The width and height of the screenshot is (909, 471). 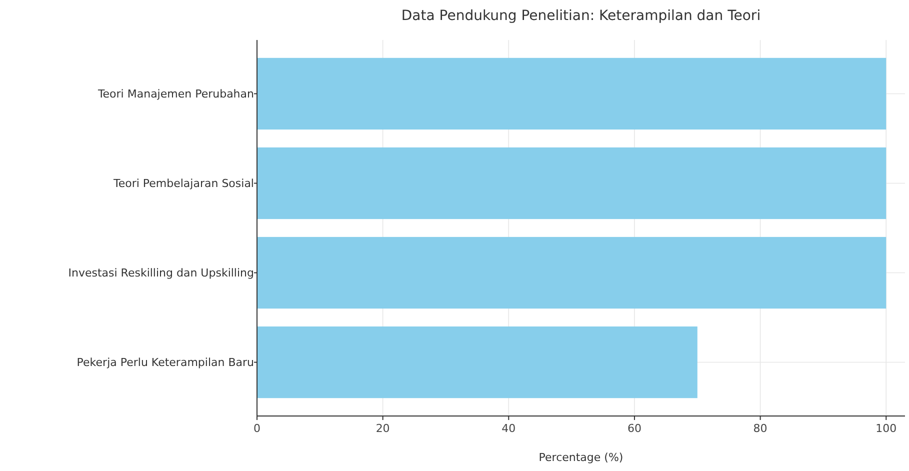 What do you see at coordinates (175, 94) in the screenshot?
I see `y-tick-label: Teori Manajemen Perubahan` at bounding box center [175, 94].